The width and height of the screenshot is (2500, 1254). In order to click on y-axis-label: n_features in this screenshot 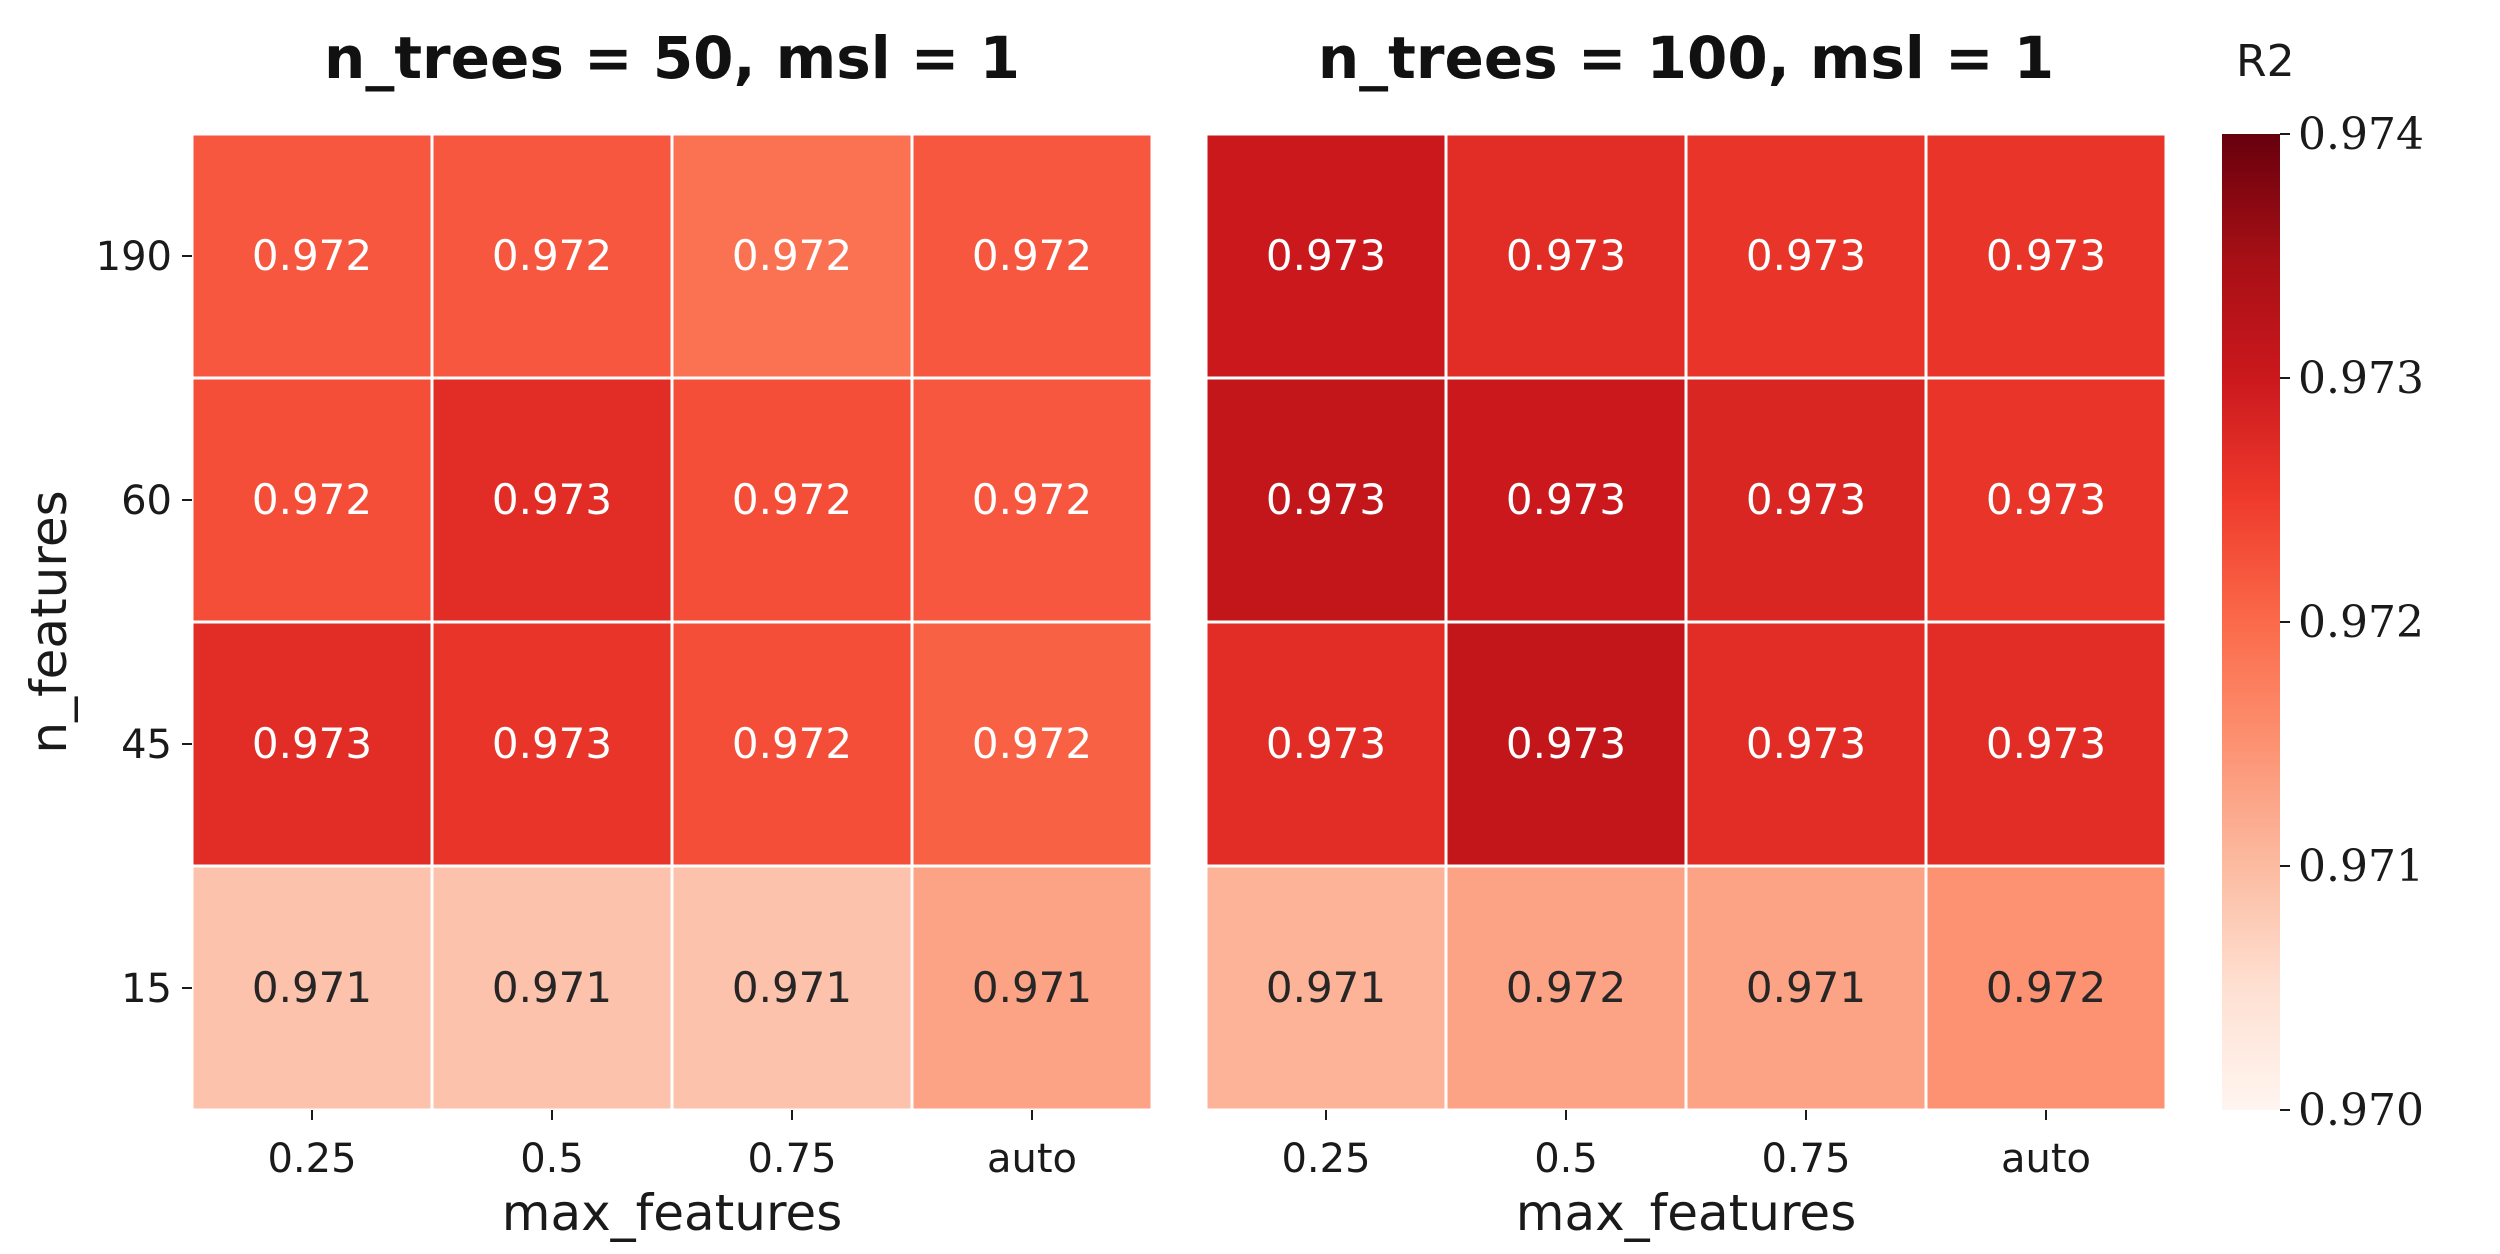, I will do `click(49, 621)`.